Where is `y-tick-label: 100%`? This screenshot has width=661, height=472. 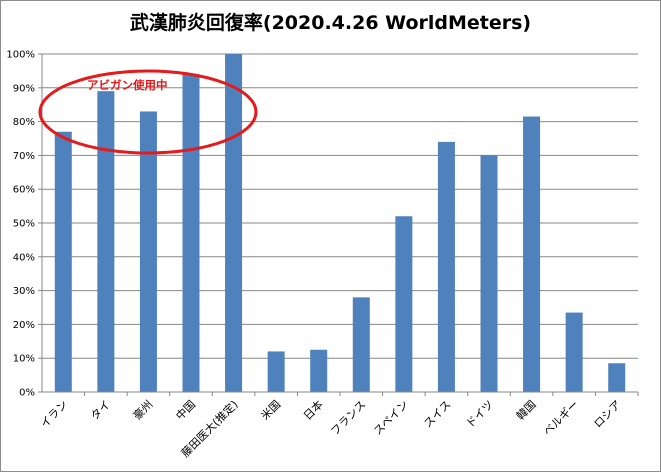
y-tick-label: 100% is located at coordinates (20, 55).